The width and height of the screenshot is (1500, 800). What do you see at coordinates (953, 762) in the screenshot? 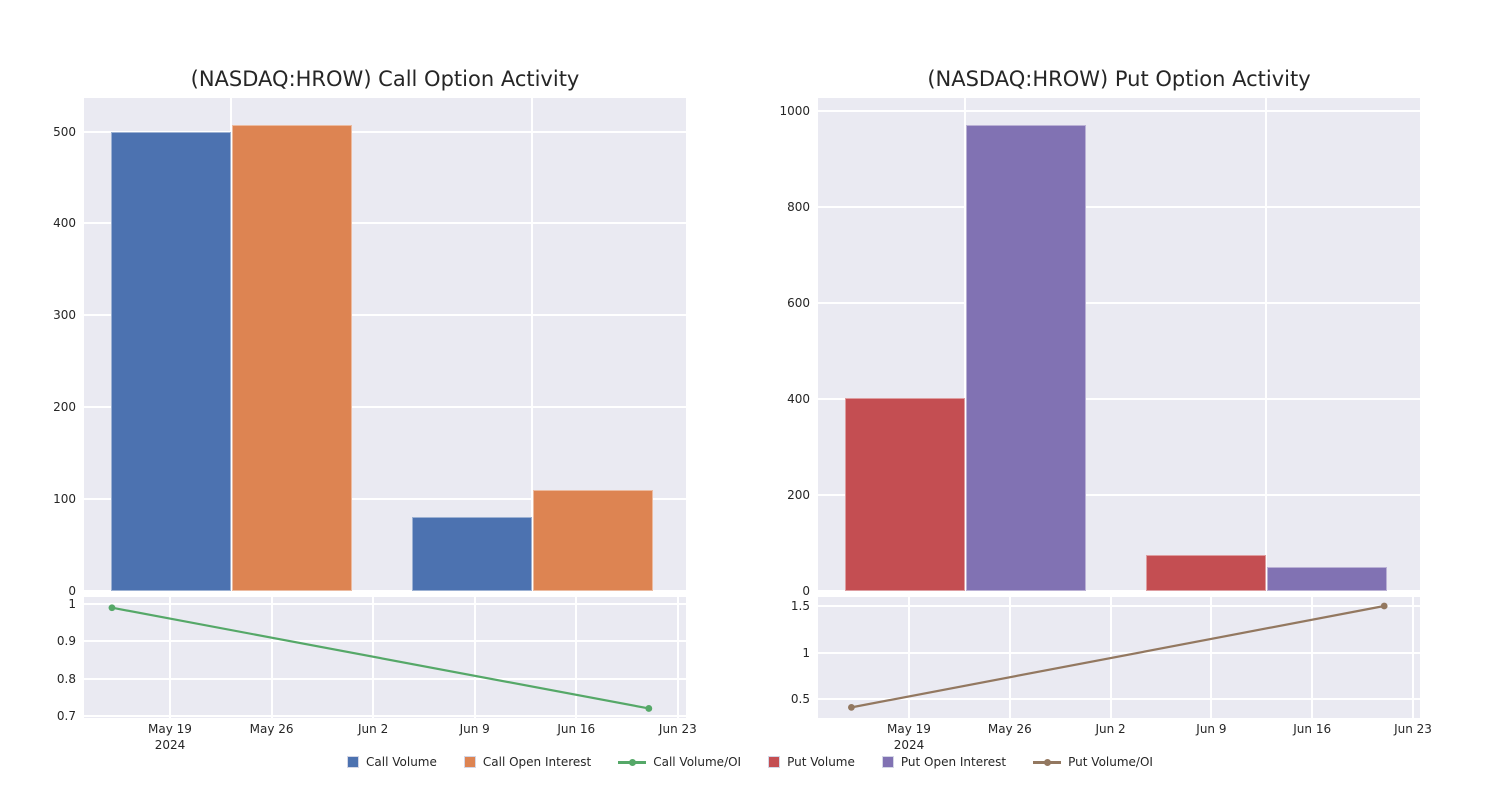
I see `legend-label: Put Open Interest` at bounding box center [953, 762].